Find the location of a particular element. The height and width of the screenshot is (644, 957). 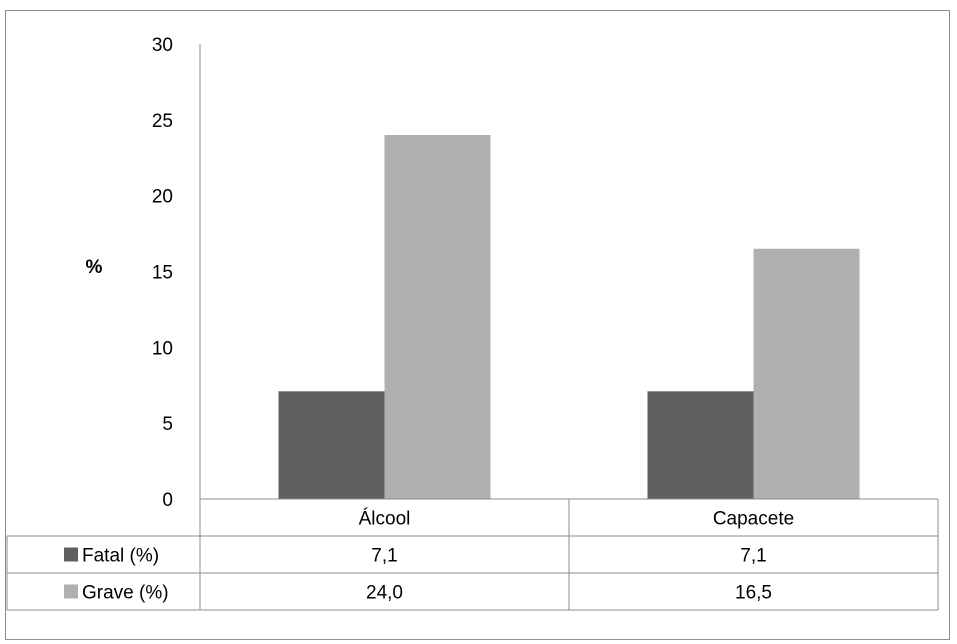

legend-label: Grave (%) is located at coordinates (125, 593).